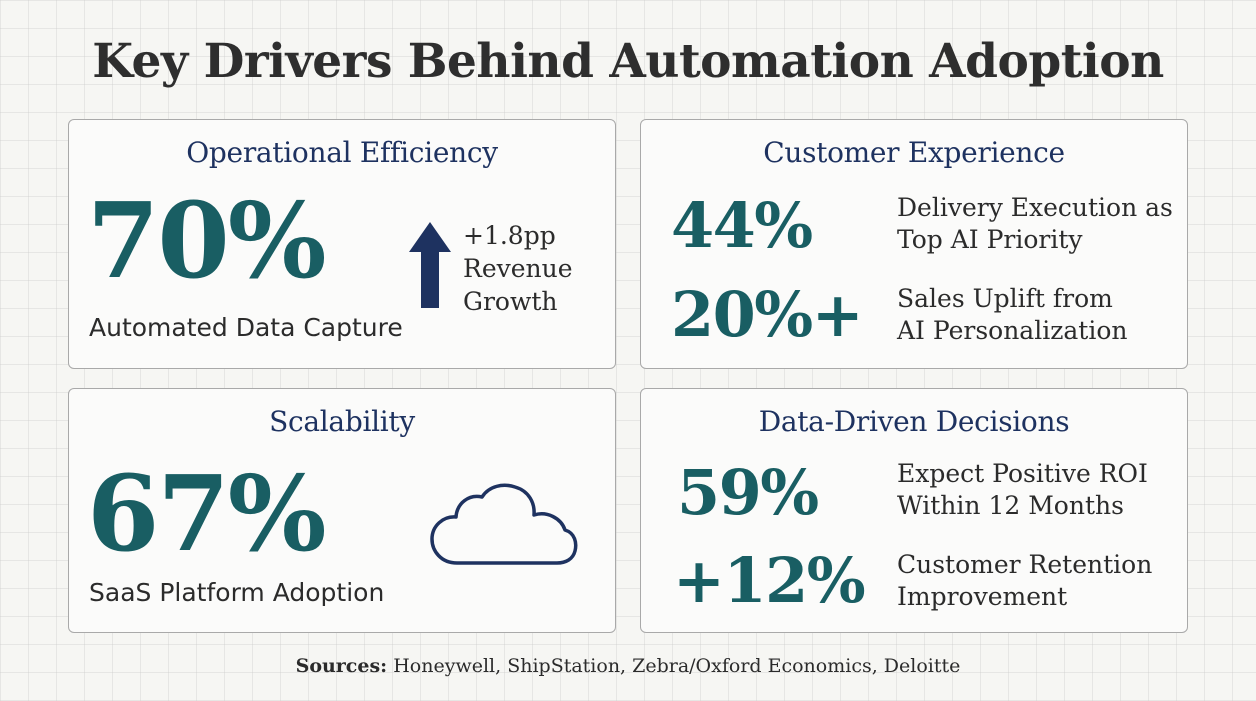 This screenshot has width=1256, height=701. I want to click on metric-description: Expect Positive ROI Within 12 Months, so click(1022, 490).